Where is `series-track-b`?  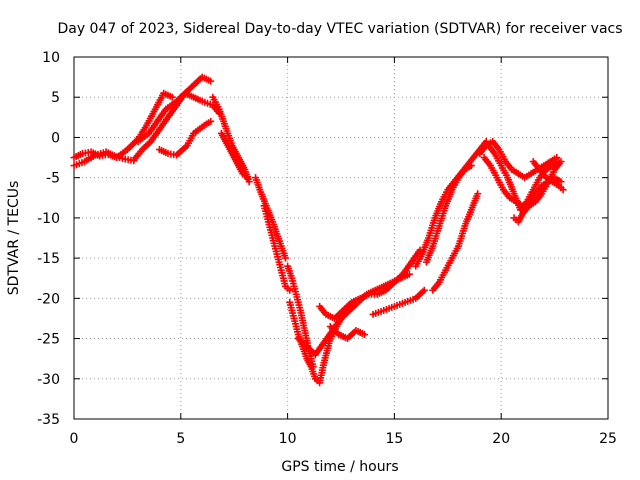
series-track-b is located at coordinates (104, 159).